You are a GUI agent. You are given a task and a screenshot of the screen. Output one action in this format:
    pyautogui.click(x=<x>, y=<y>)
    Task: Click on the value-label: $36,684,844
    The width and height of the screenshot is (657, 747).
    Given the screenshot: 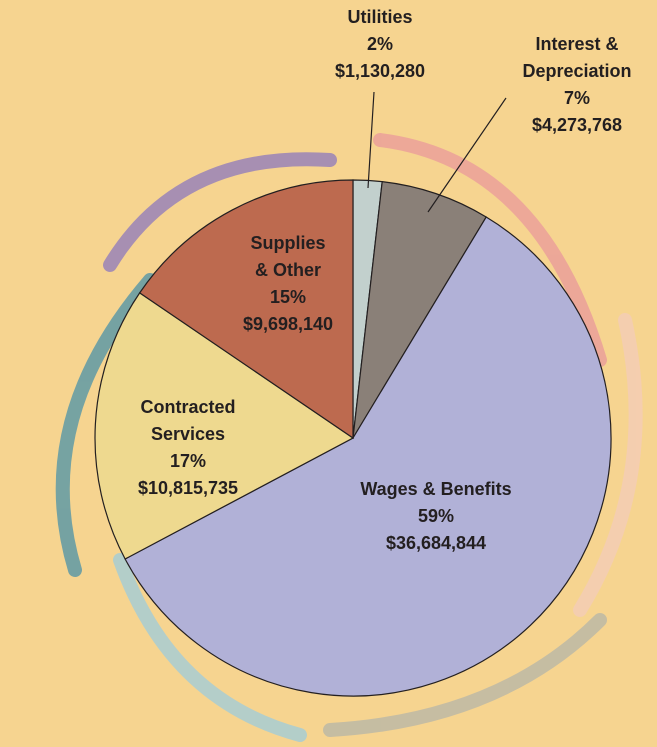 What is the action you would take?
    pyautogui.click(x=436, y=543)
    